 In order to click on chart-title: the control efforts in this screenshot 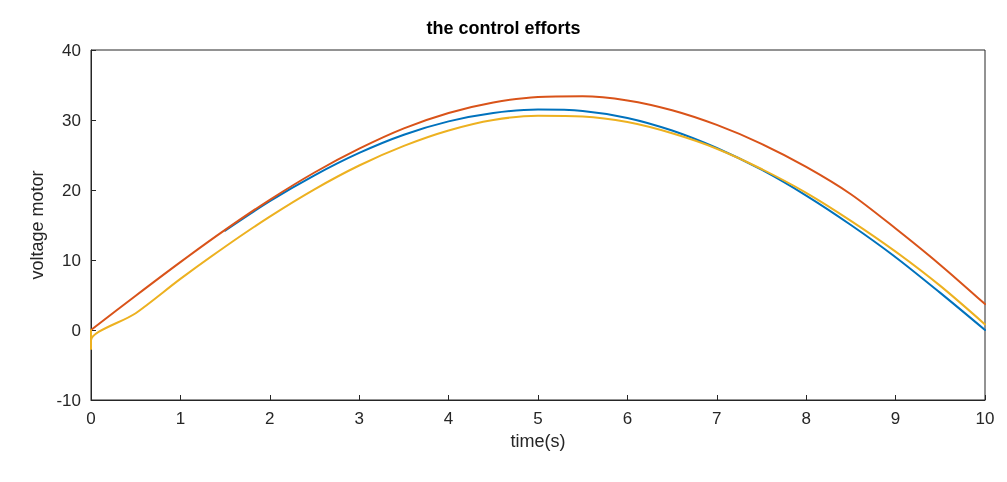, I will do `click(503, 28)`.